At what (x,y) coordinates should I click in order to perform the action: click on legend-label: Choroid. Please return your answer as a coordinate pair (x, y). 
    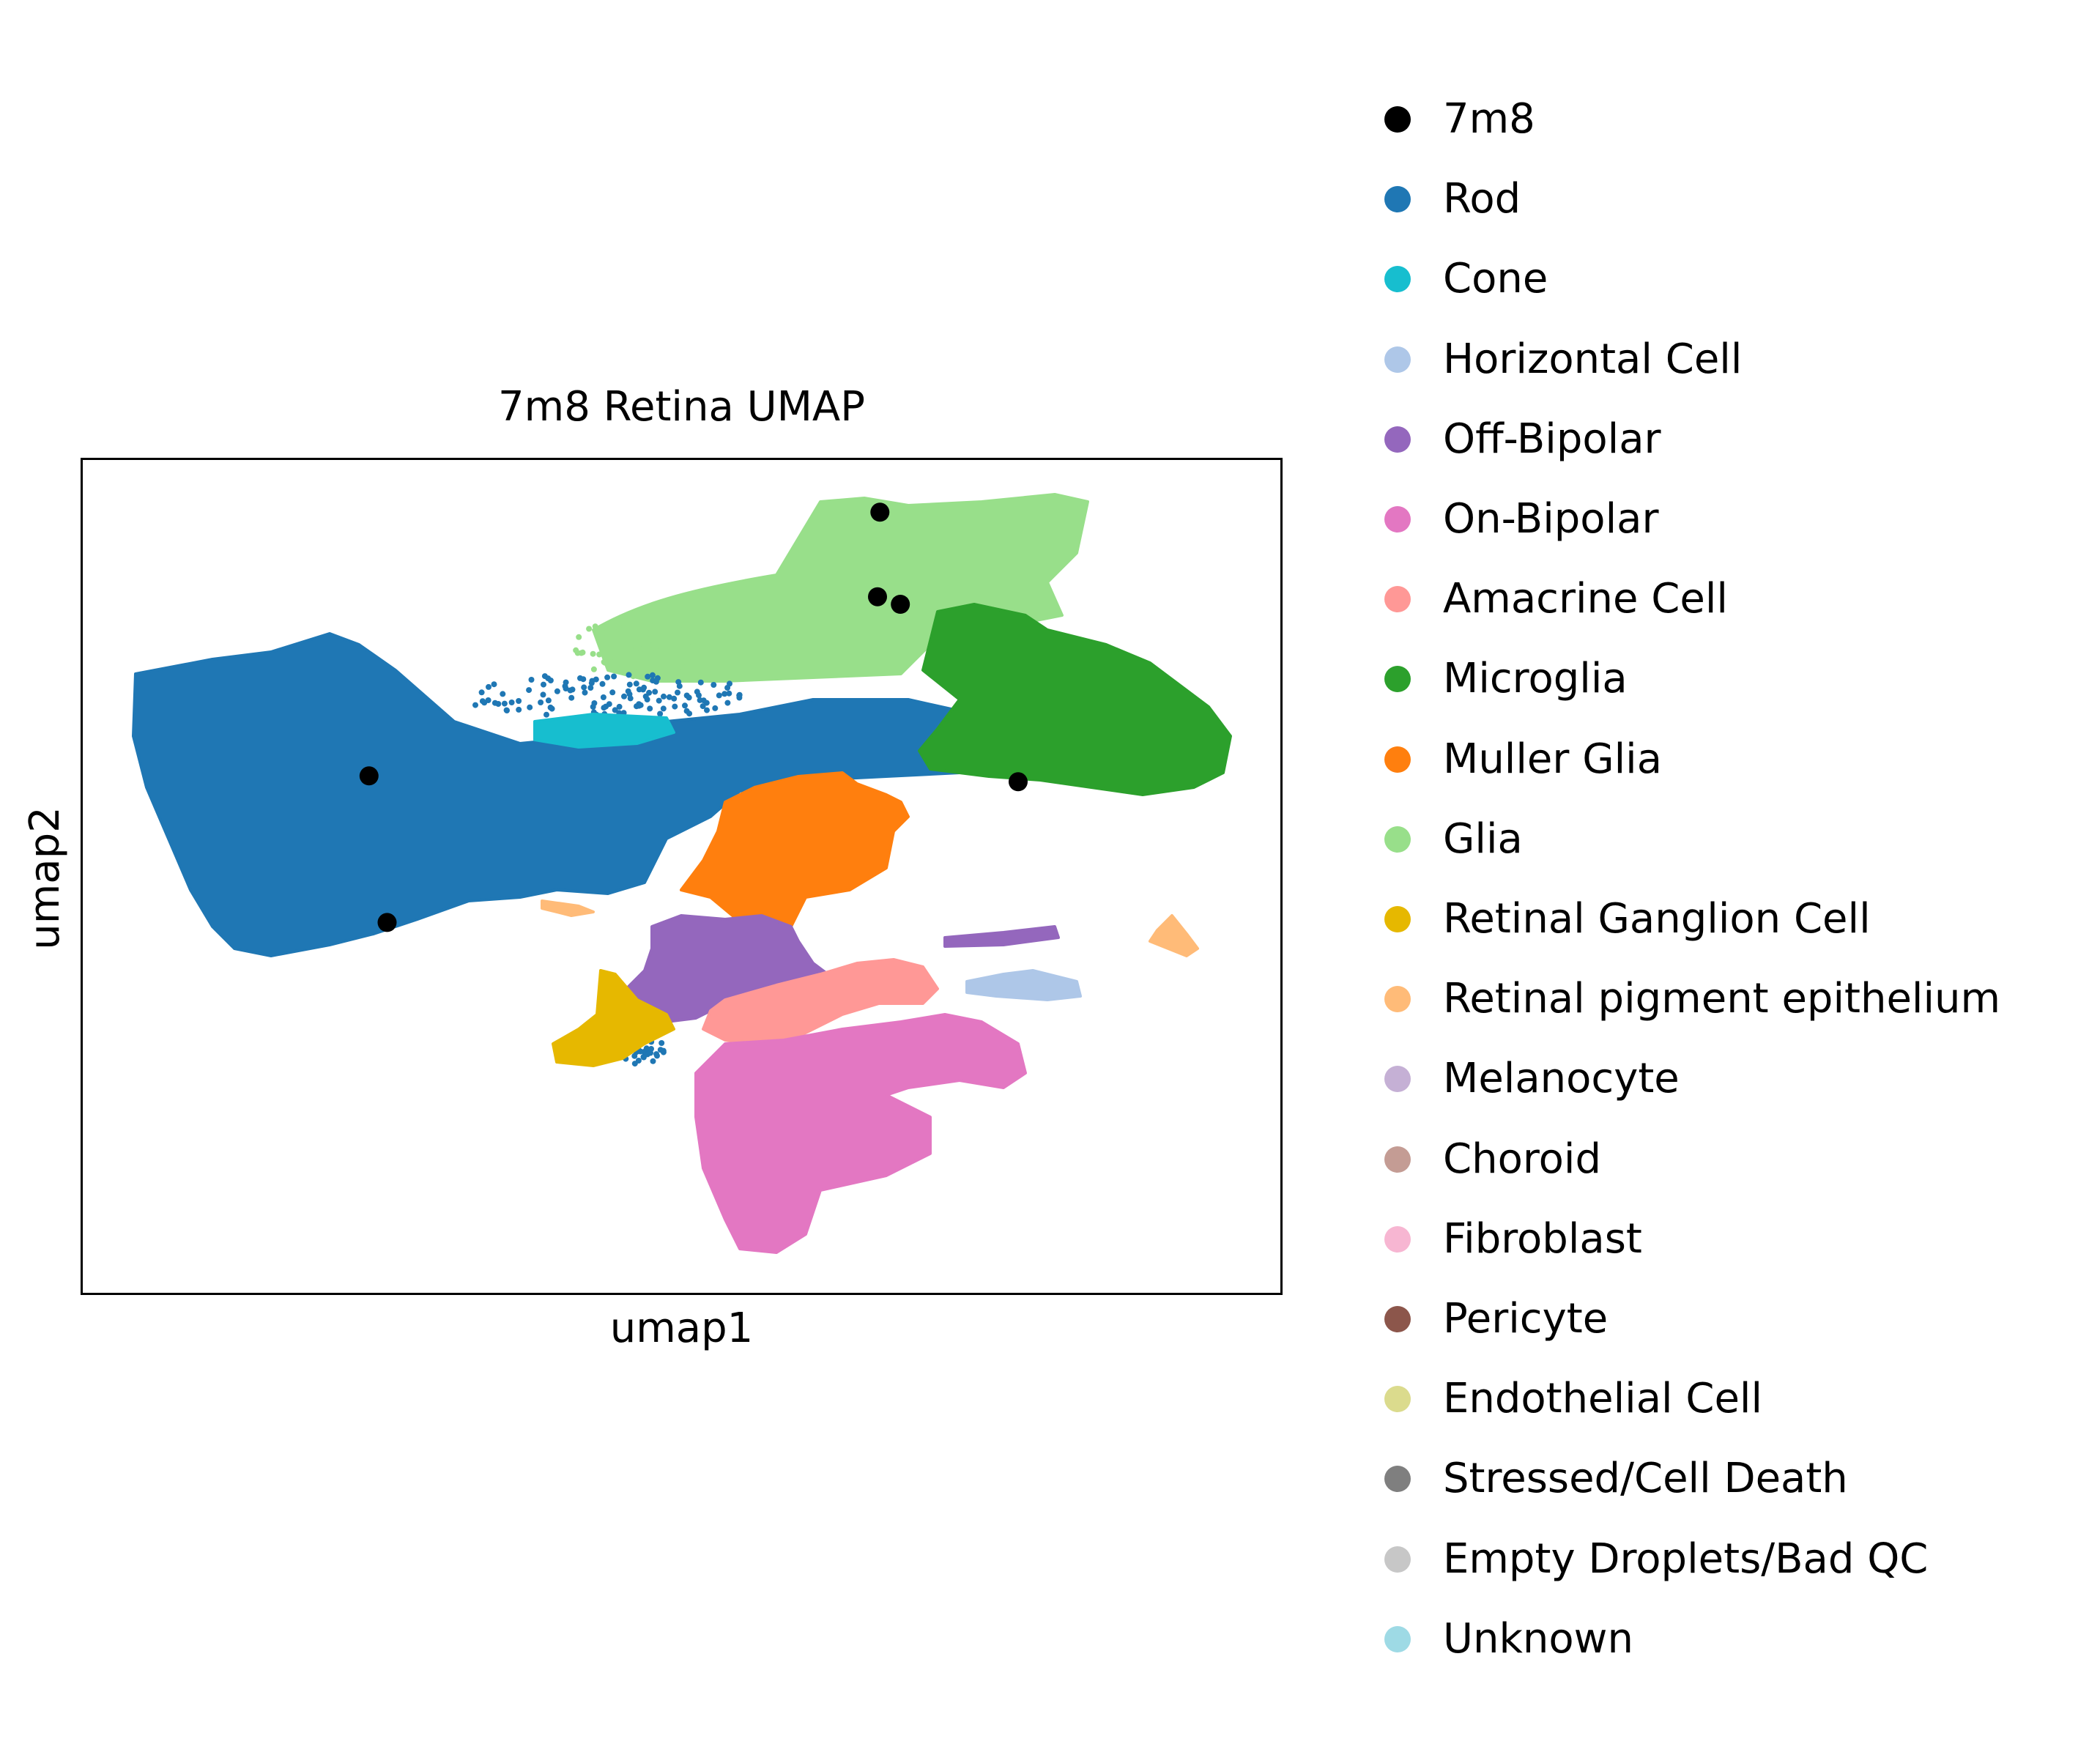
    Looking at the image, I should click on (1522, 1159).